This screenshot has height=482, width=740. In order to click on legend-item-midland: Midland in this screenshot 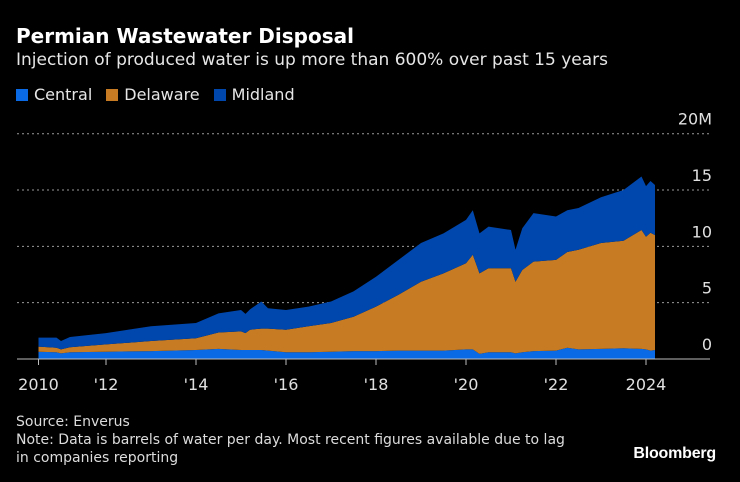, I will do `click(254, 94)`.